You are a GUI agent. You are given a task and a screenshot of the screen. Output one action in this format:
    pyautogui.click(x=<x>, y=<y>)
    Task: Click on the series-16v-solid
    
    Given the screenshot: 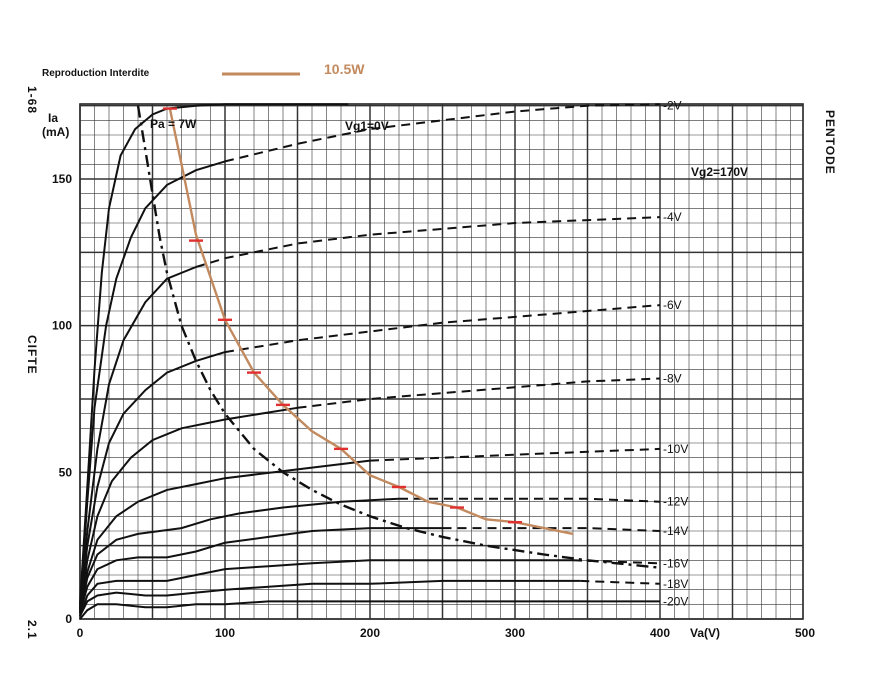 What is the action you would take?
    pyautogui.click(x=326, y=588)
    